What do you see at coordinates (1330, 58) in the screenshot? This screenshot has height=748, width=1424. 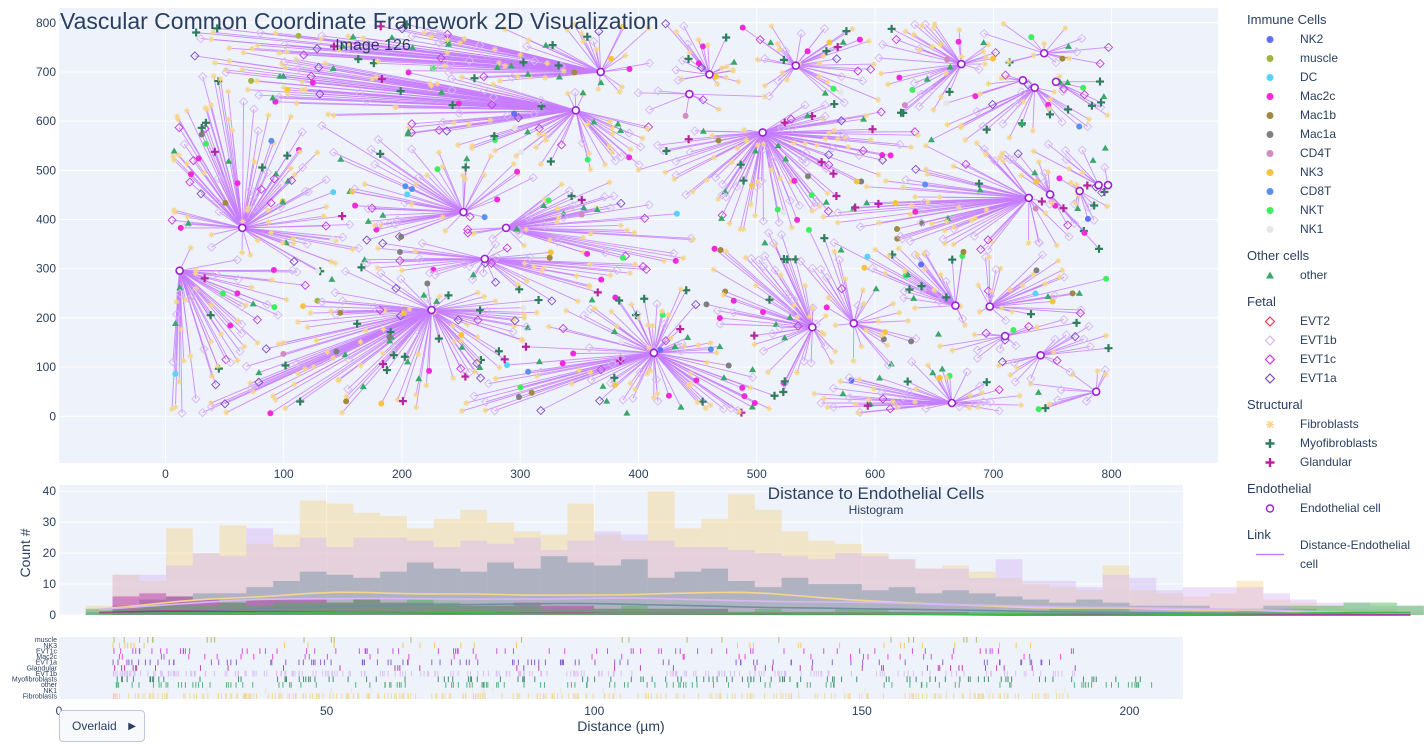 I see `legend-item: muscle` at bounding box center [1330, 58].